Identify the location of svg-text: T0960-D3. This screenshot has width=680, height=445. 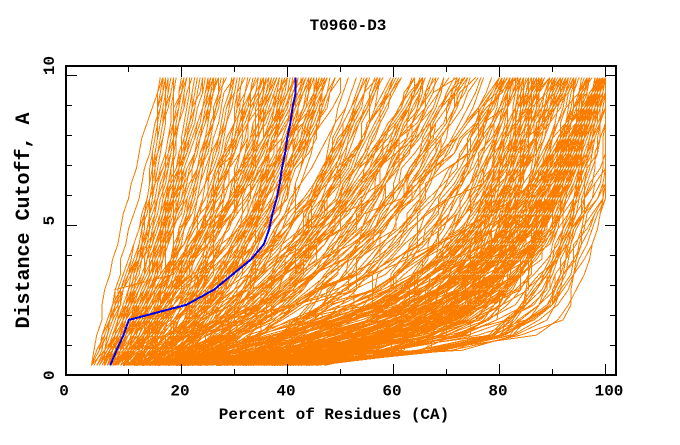
(348, 26).